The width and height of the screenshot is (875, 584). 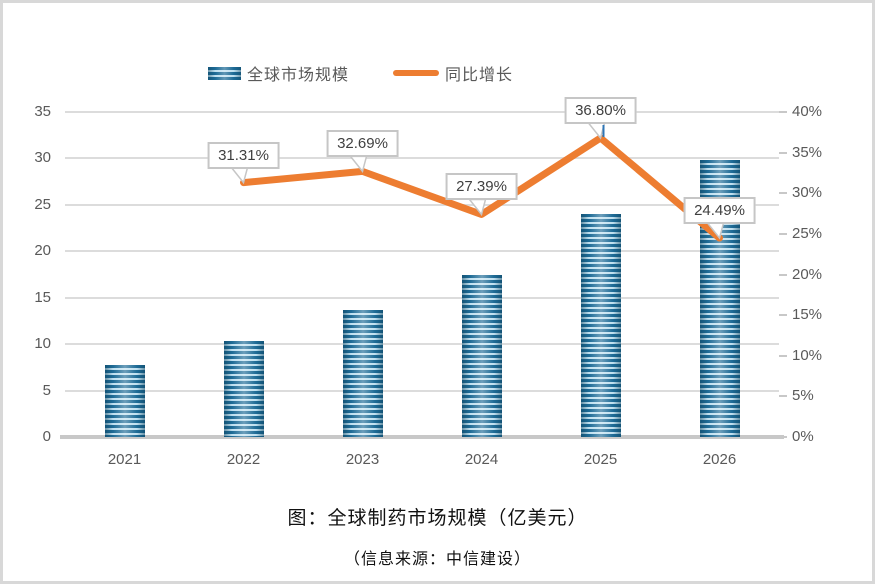 I want to click on right-axis-tick-label: 15%, so click(x=807, y=315).